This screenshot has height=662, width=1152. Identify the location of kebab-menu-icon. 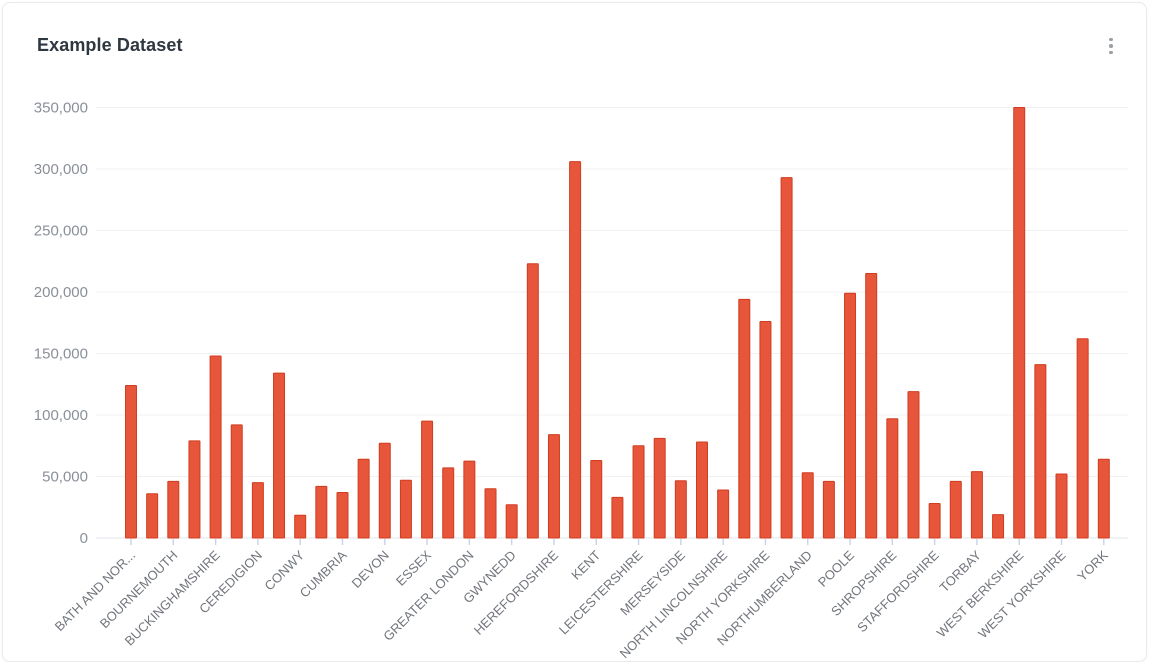
(1111, 46).